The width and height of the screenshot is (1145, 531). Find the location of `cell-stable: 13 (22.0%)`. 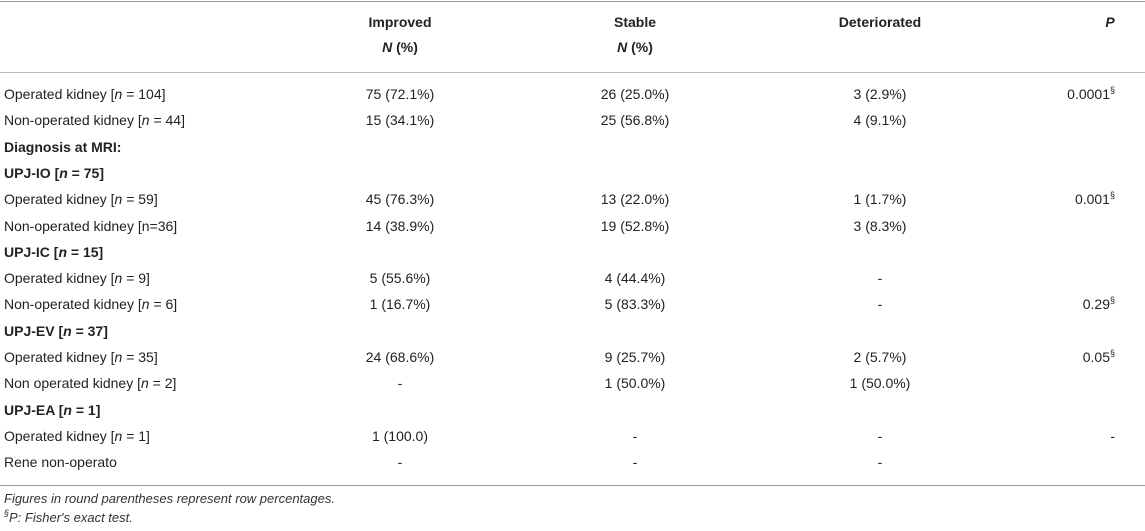

cell-stable: 13 (22.0%) is located at coordinates (635, 199).